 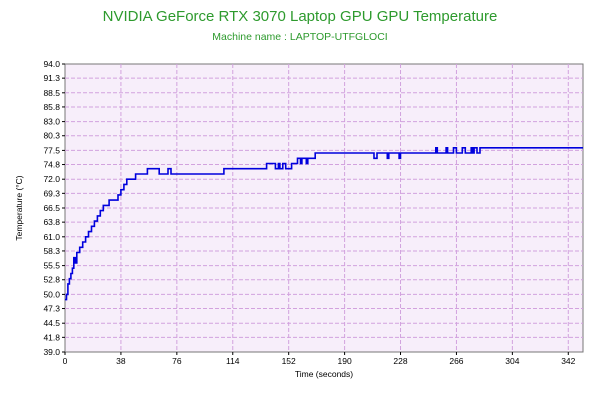 What do you see at coordinates (51, 193) in the screenshot?
I see `y-tick-label: 69.3` at bounding box center [51, 193].